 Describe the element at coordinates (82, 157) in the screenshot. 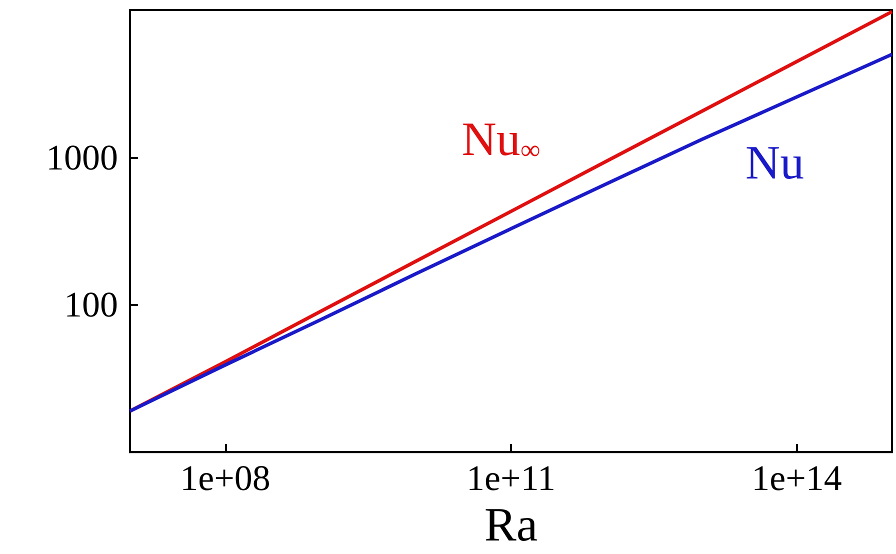

I see `y-tick-label: 1000` at that location.